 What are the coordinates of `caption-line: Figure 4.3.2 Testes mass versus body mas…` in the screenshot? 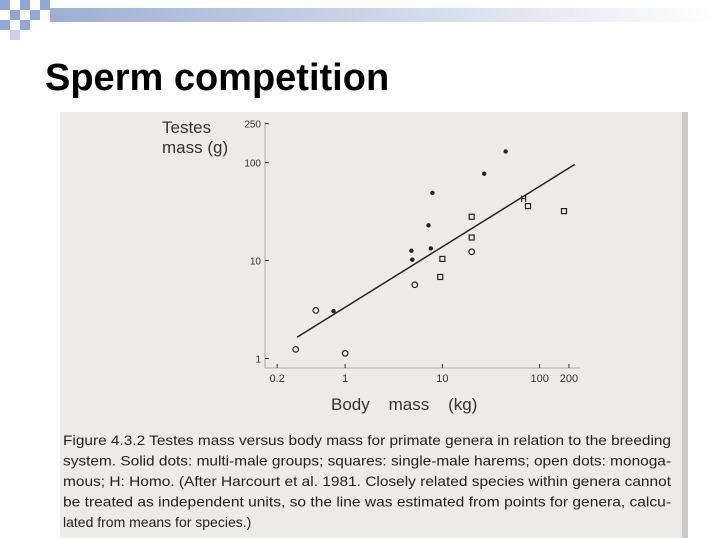 It's located at (367, 440).